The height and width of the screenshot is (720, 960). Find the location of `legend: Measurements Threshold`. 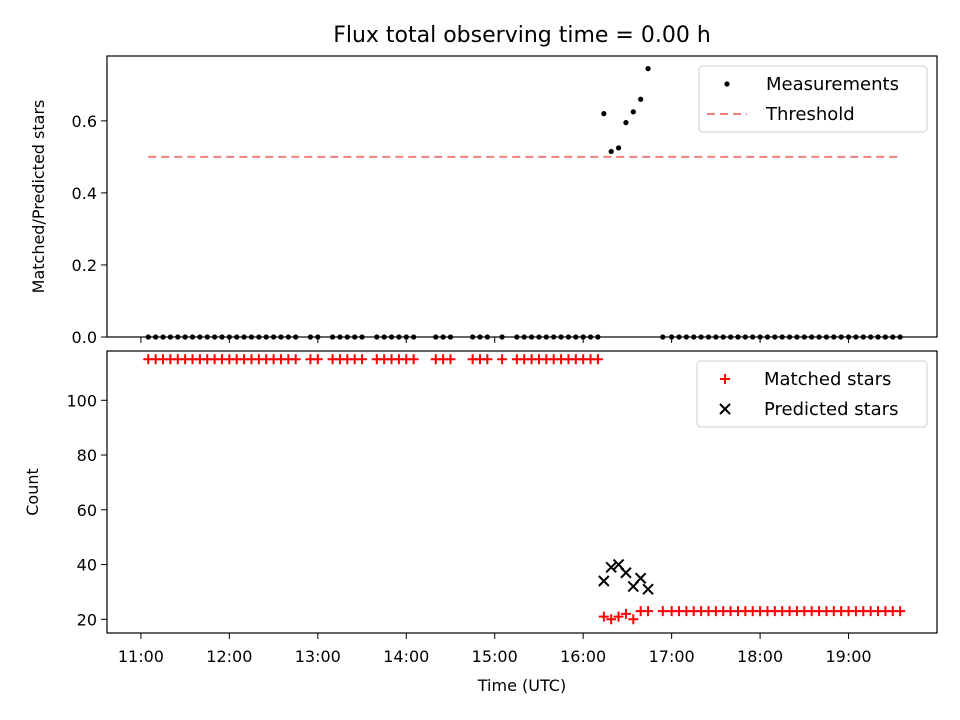

legend: Measurements Threshold is located at coordinates (813, 99).